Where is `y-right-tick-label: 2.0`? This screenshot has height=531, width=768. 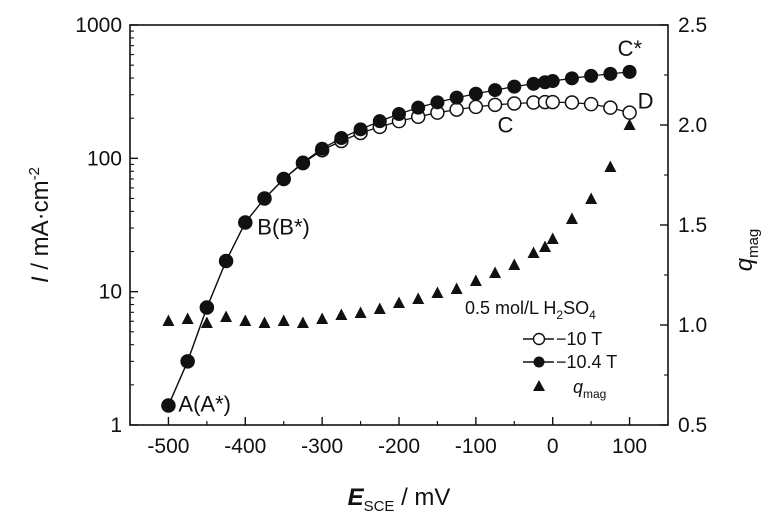
y-right-tick-label: 2.0 is located at coordinates (692, 125).